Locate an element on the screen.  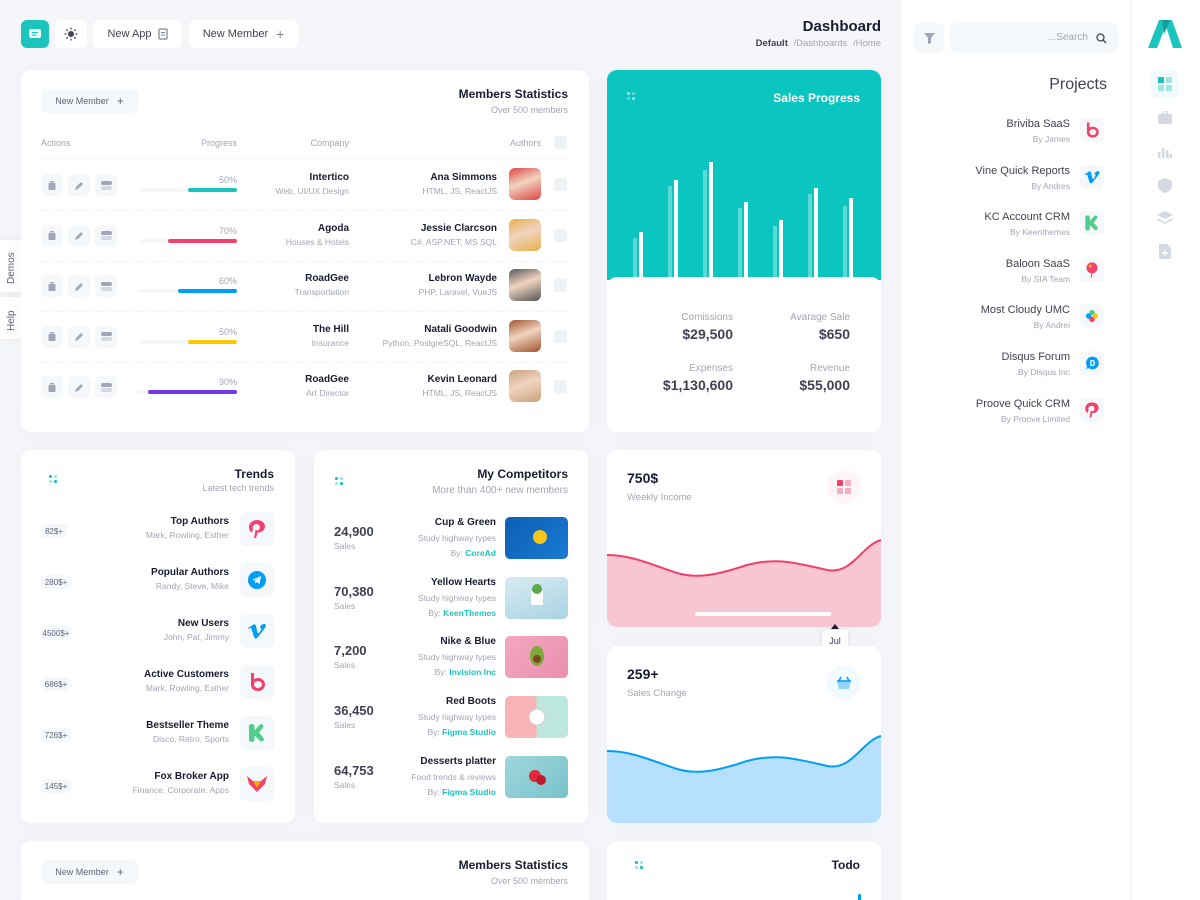
new-member-button: New Member + is located at coordinates (243, 34).